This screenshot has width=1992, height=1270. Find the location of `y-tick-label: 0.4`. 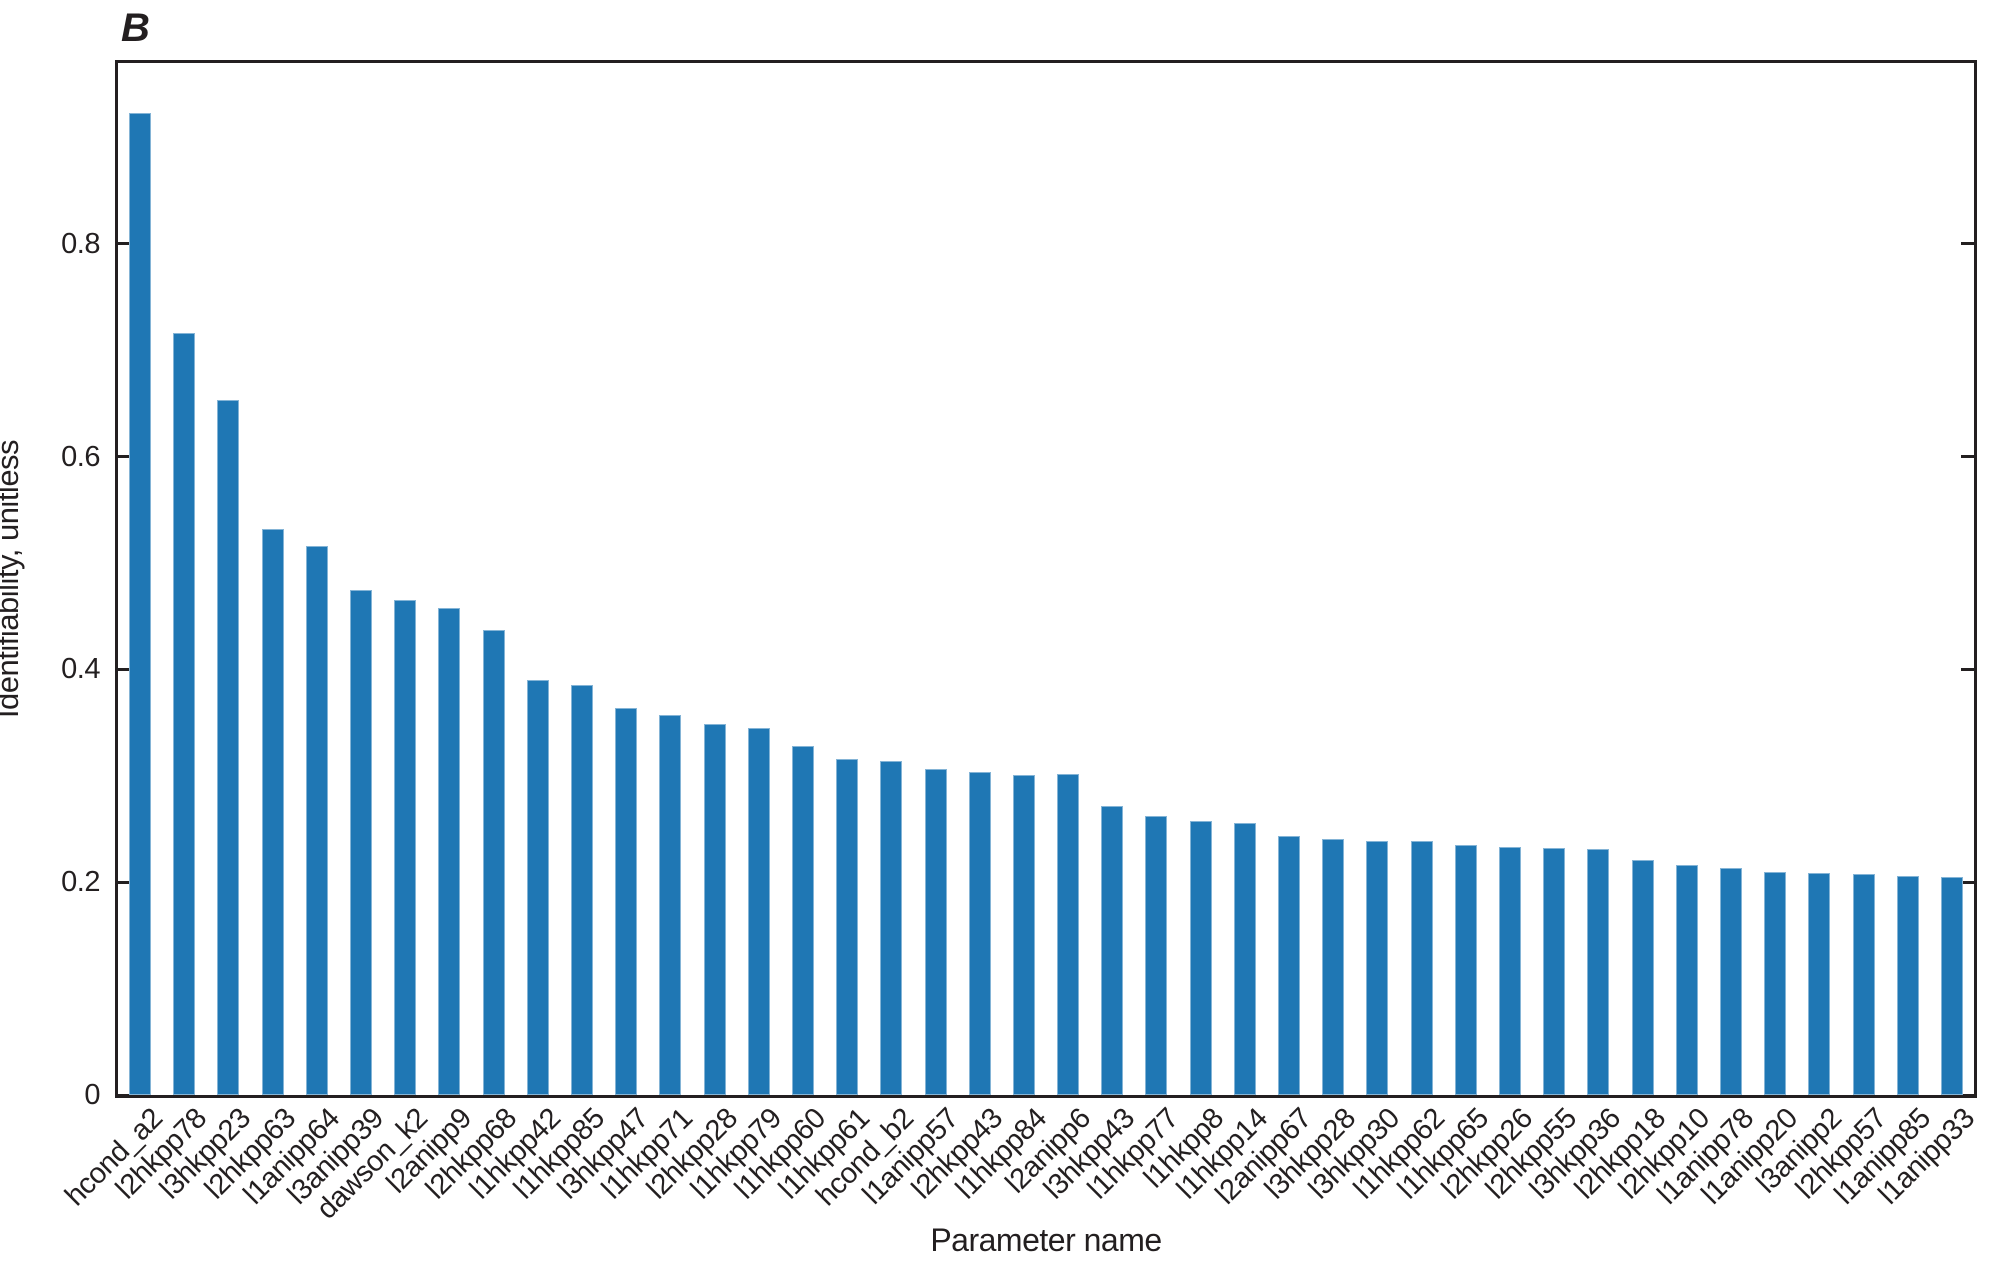

y-tick-label: 0.4 is located at coordinates (80, 669).